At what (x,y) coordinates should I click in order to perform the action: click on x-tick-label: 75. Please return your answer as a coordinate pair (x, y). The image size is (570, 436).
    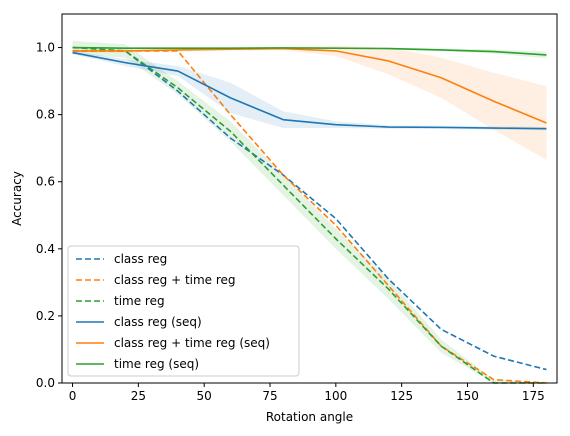
    Looking at the image, I should click on (269, 396).